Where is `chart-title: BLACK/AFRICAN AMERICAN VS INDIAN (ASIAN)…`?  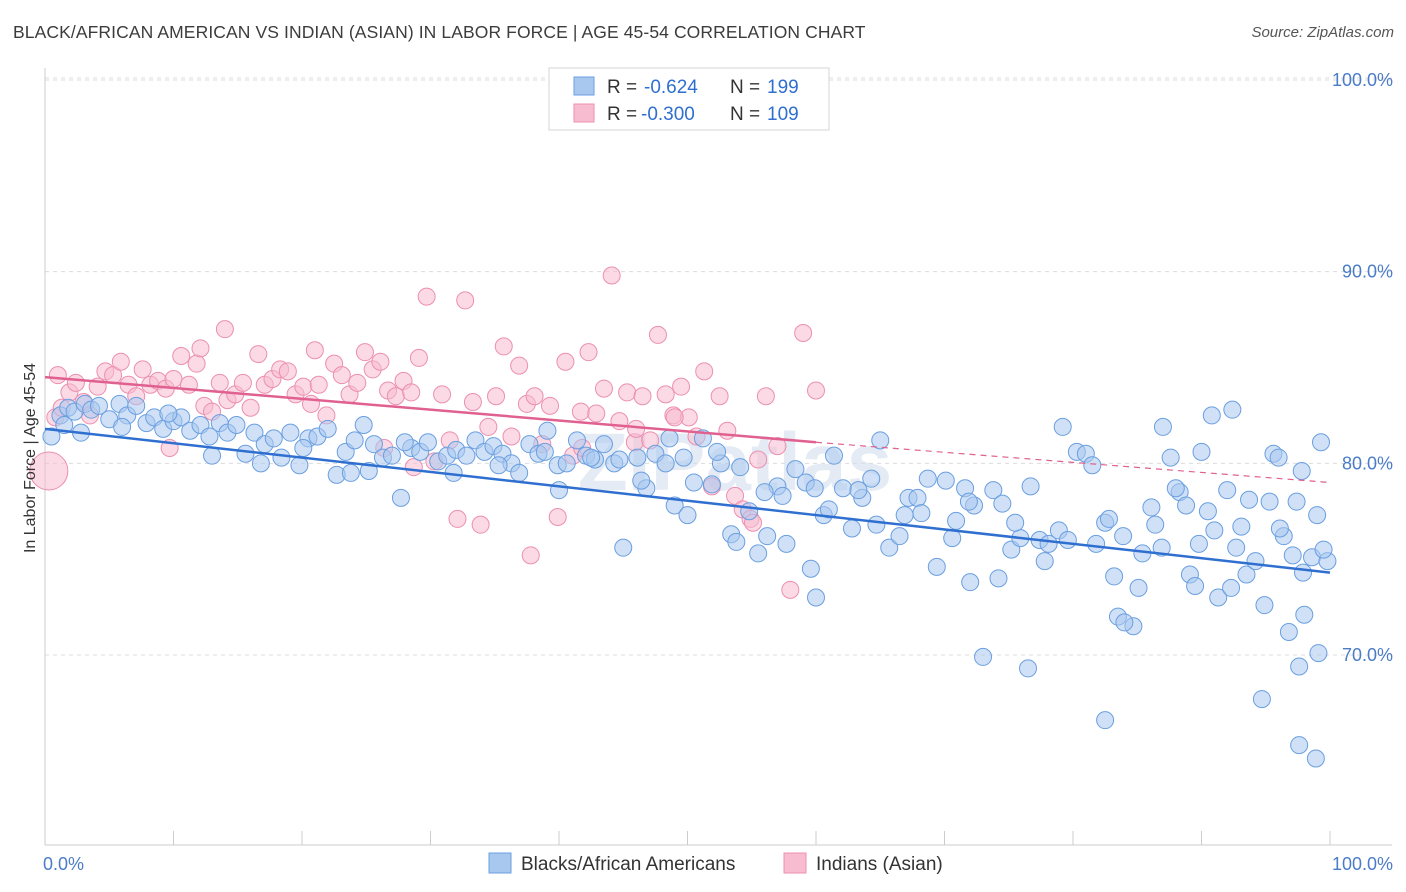 chart-title: BLACK/AFRICAN AMERICAN VS INDIAN (ASIAN)… is located at coordinates (439, 32).